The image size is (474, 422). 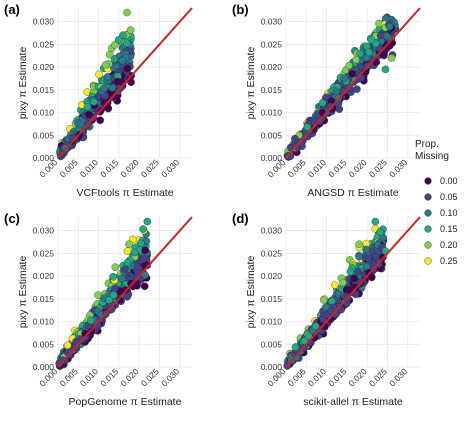 I want to click on legend-label: 0.25, so click(x=449, y=261).